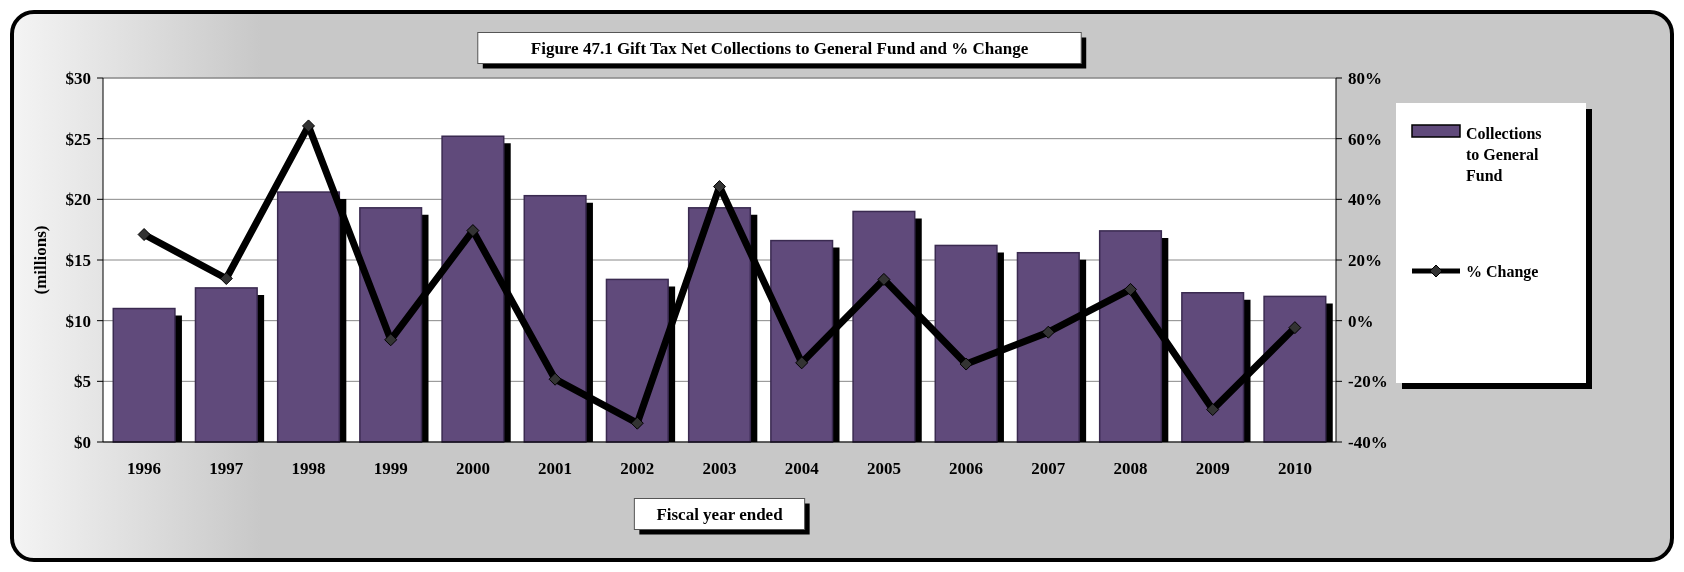 This screenshot has height=572, width=1684. What do you see at coordinates (1365, 200) in the screenshot?
I see `y2-tick-label: 40%` at bounding box center [1365, 200].